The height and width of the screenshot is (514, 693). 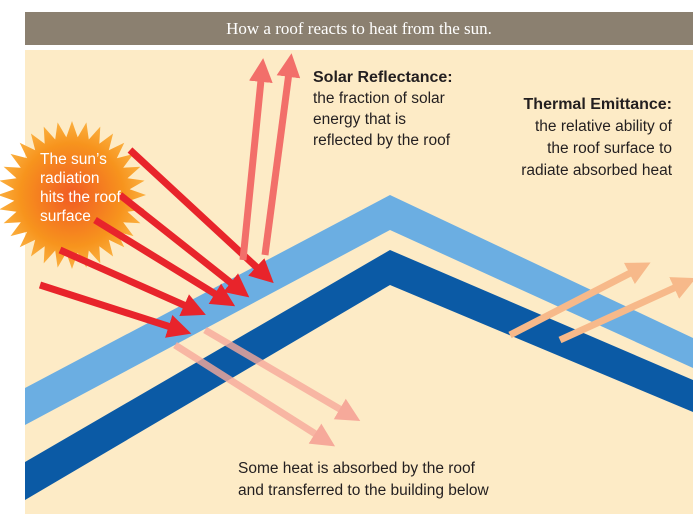 What do you see at coordinates (73, 159) in the screenshot?
I see `sun-label: The sun’s` at bounding box center [73, 159].